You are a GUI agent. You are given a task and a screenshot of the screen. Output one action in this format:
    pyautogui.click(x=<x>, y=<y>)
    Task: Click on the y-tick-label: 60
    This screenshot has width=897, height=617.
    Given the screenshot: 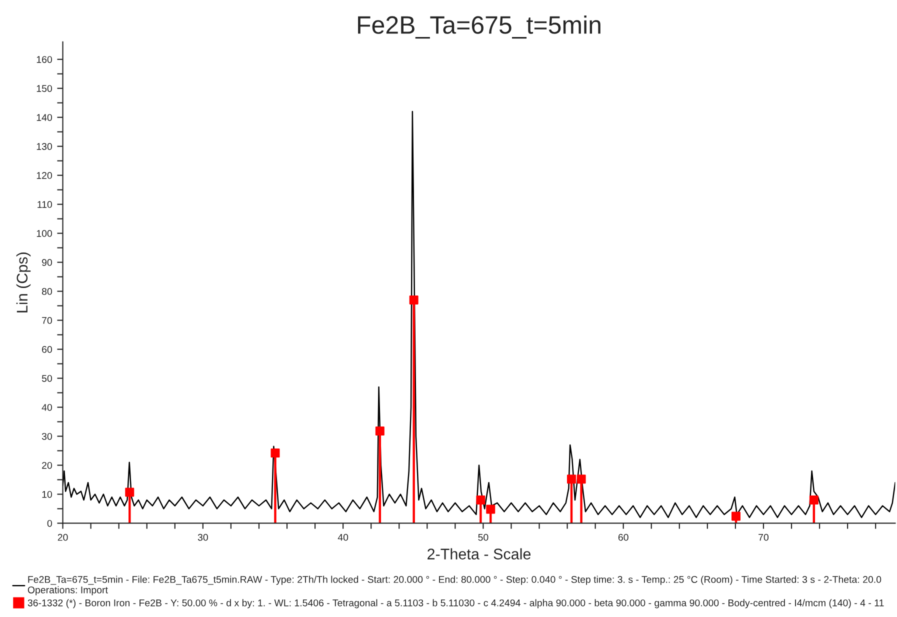 What is the action you would take?
    pyautogui.click(x=47, y=349)
    